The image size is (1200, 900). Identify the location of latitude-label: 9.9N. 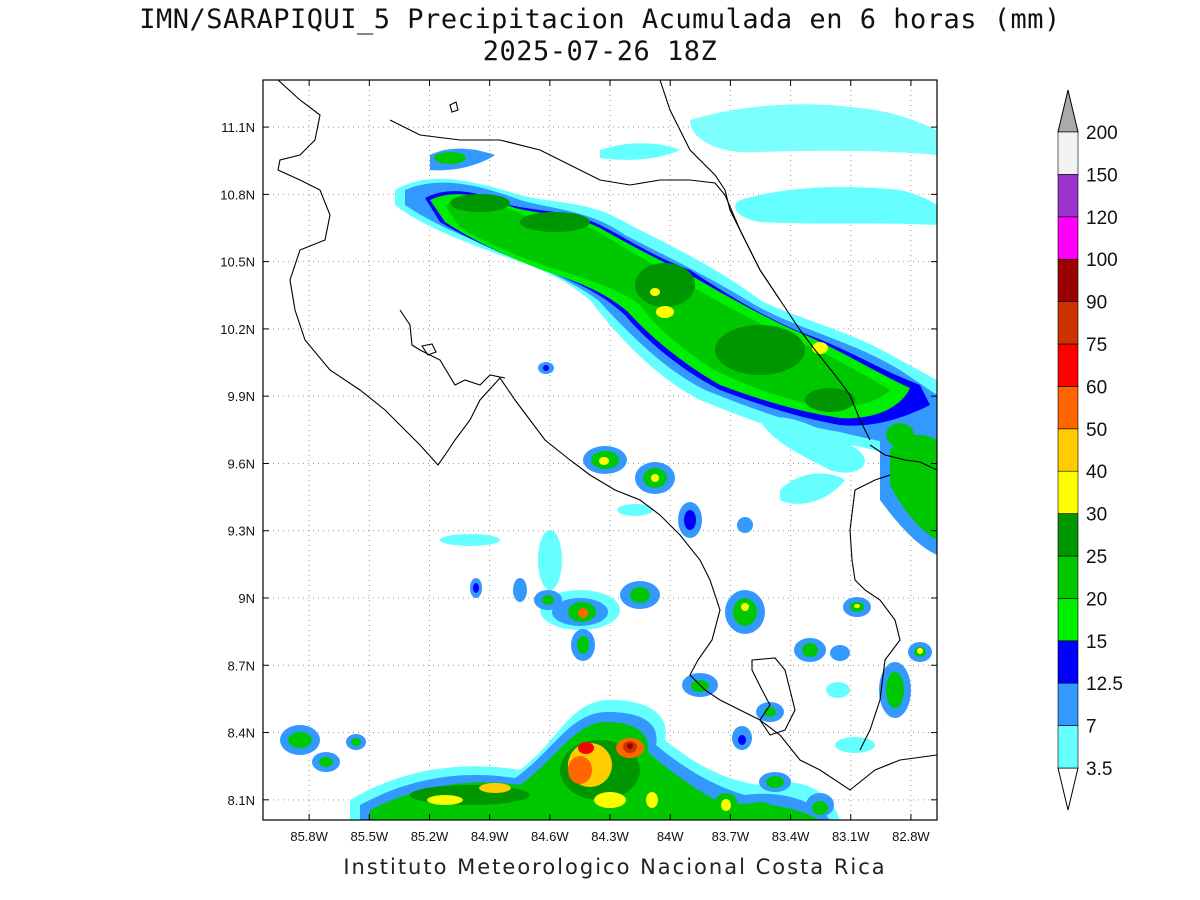
(241, 396).